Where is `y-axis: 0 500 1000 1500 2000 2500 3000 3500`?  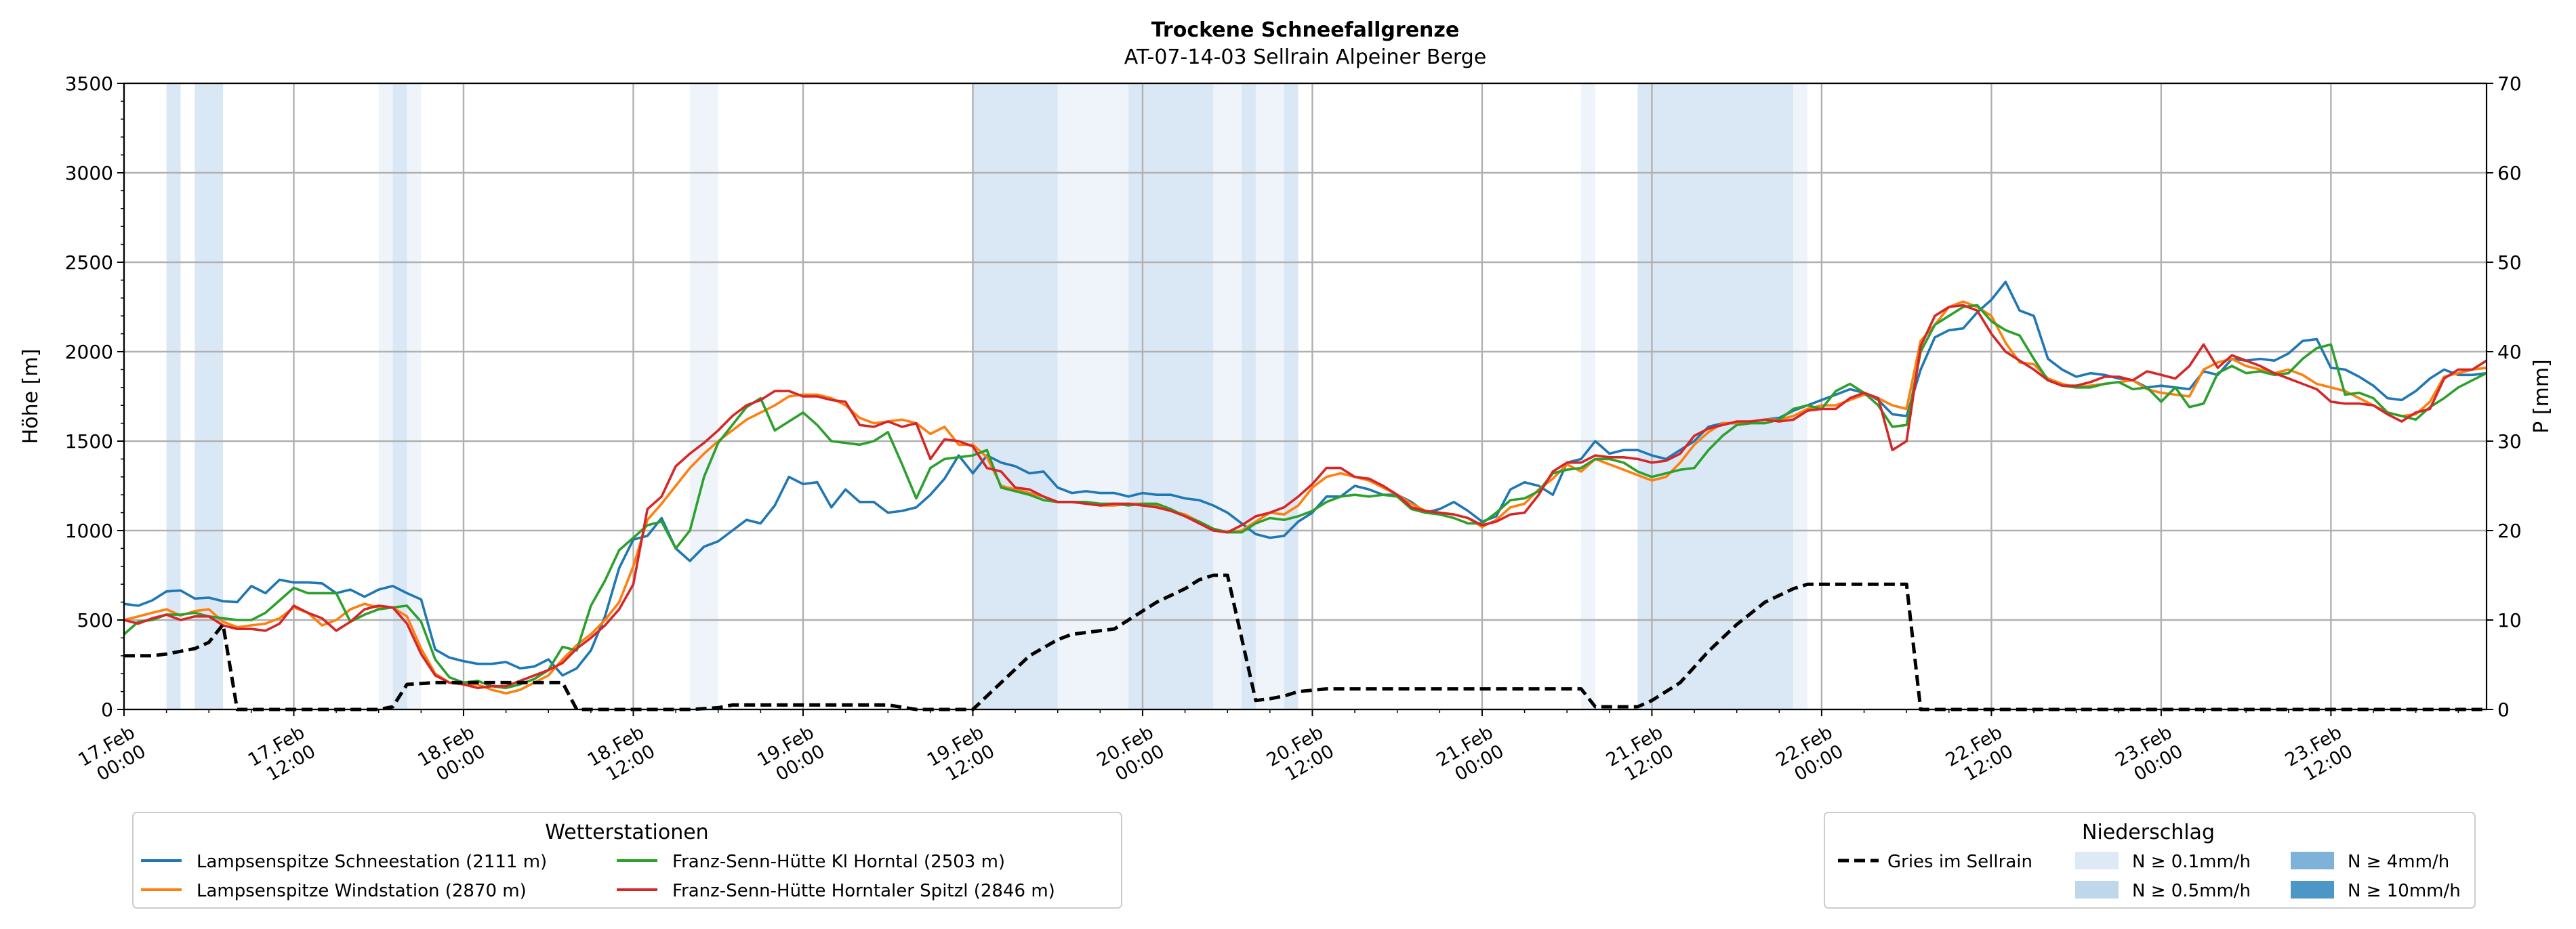 y-axis: 0 500 1000 1500 2000 2500 3000 3500 is located at coordinates (95, 397).